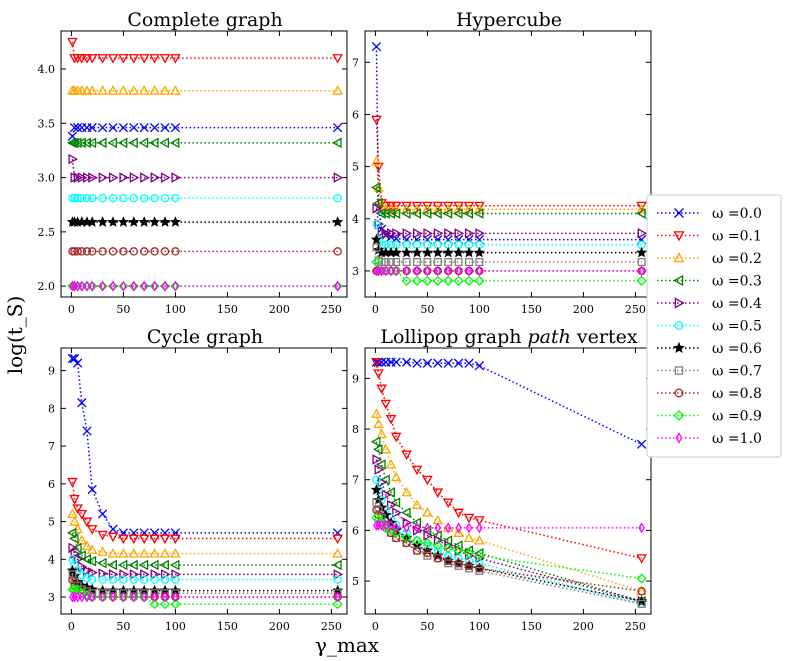 The width and height of the screenshot is (789, 661). I want to click on legend-entry: ω =0.7, so click(709, 372).